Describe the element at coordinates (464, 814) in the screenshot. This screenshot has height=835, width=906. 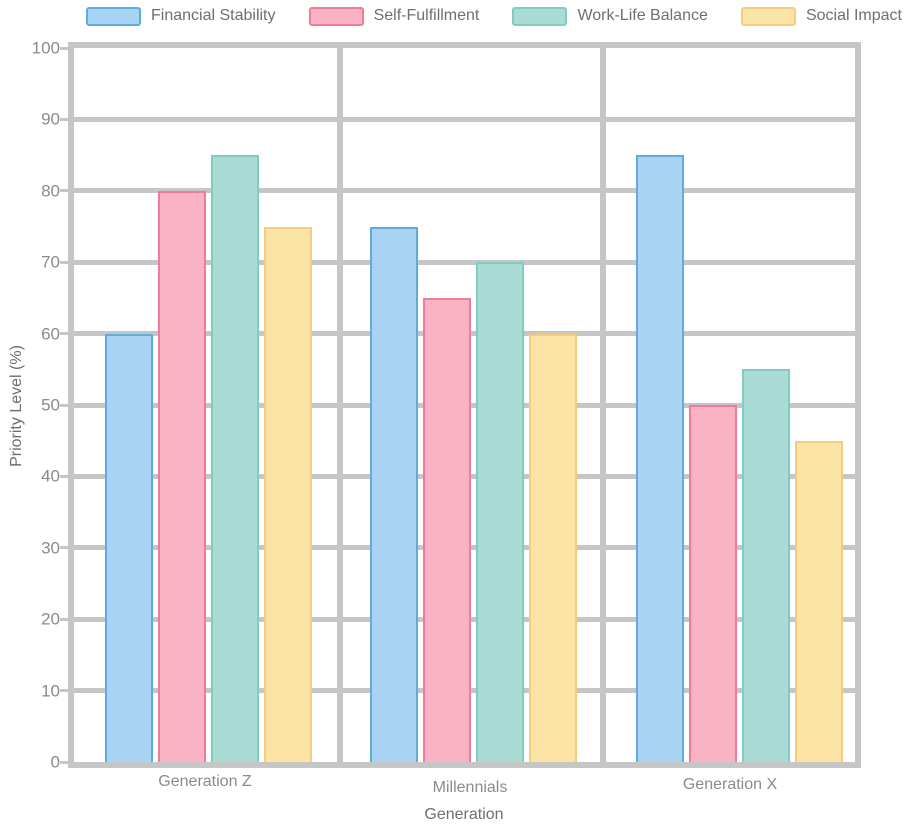
I see `x-axis-title: Generation` at that location.